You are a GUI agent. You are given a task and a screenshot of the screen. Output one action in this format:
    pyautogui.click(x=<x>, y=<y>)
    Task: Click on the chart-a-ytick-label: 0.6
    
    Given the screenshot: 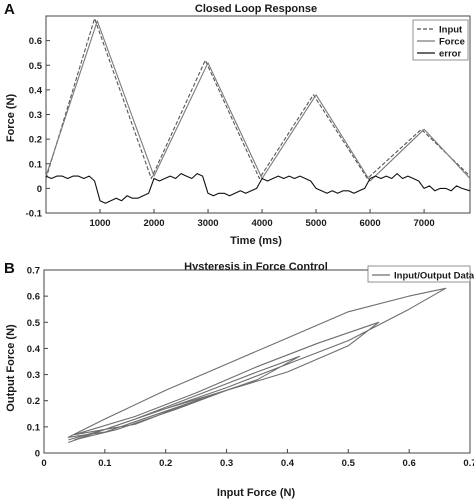 What is the action you would take?
    pyautogui.click(x=35, y=41)
    